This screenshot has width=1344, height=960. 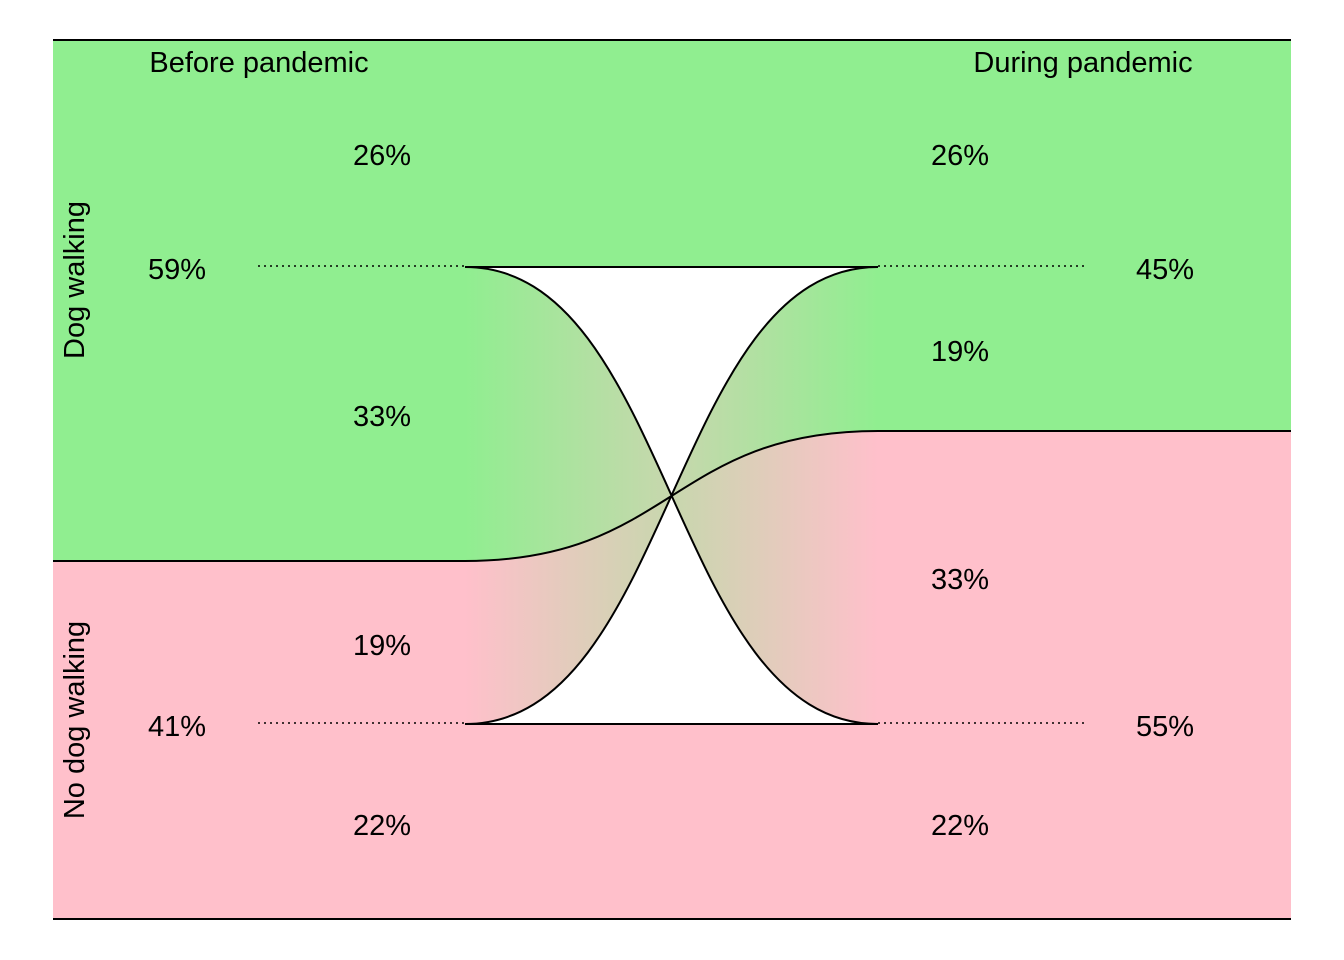 What do you see at coordinates (177, 270) in the screenshot?
I see `before-dog-total: 59%` at bounding box center [177, 270].